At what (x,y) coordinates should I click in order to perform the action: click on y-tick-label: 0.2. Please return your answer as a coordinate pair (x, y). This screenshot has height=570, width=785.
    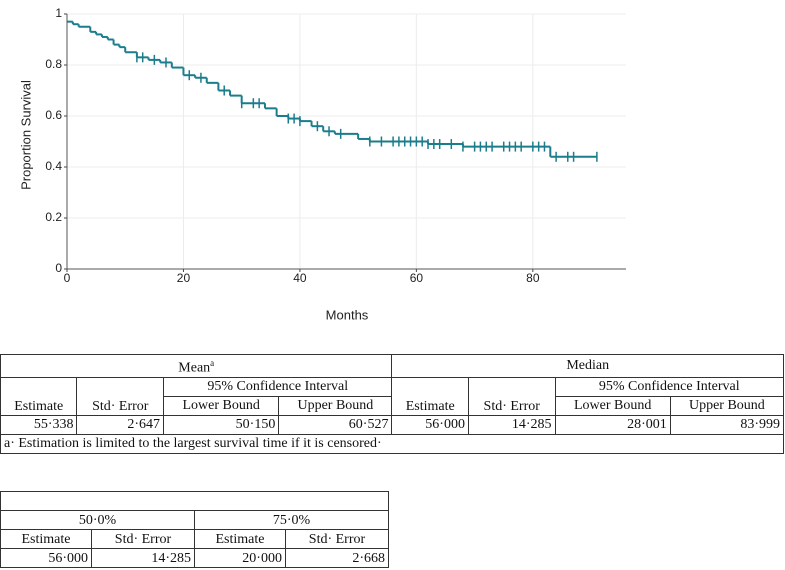
    Looking at the image, I should click on (53, 217).